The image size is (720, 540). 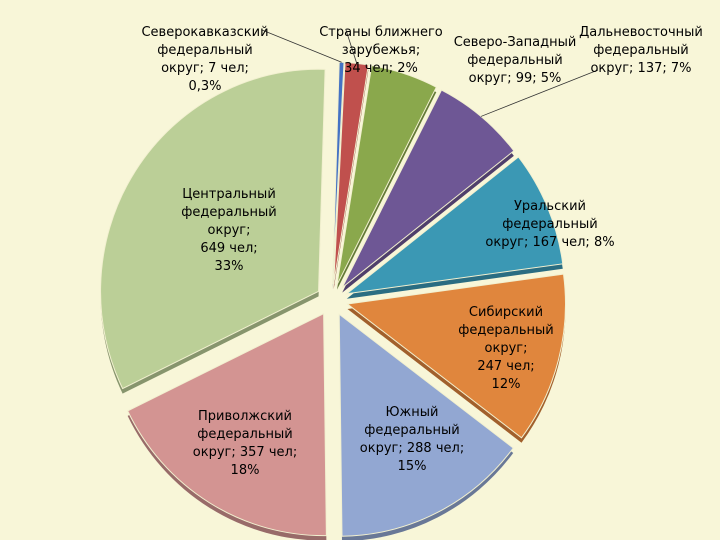 What do you see at coordinates (539, 93) in the screenshot?
I see `leader-line-far-east` at bounding box center [539, 93].